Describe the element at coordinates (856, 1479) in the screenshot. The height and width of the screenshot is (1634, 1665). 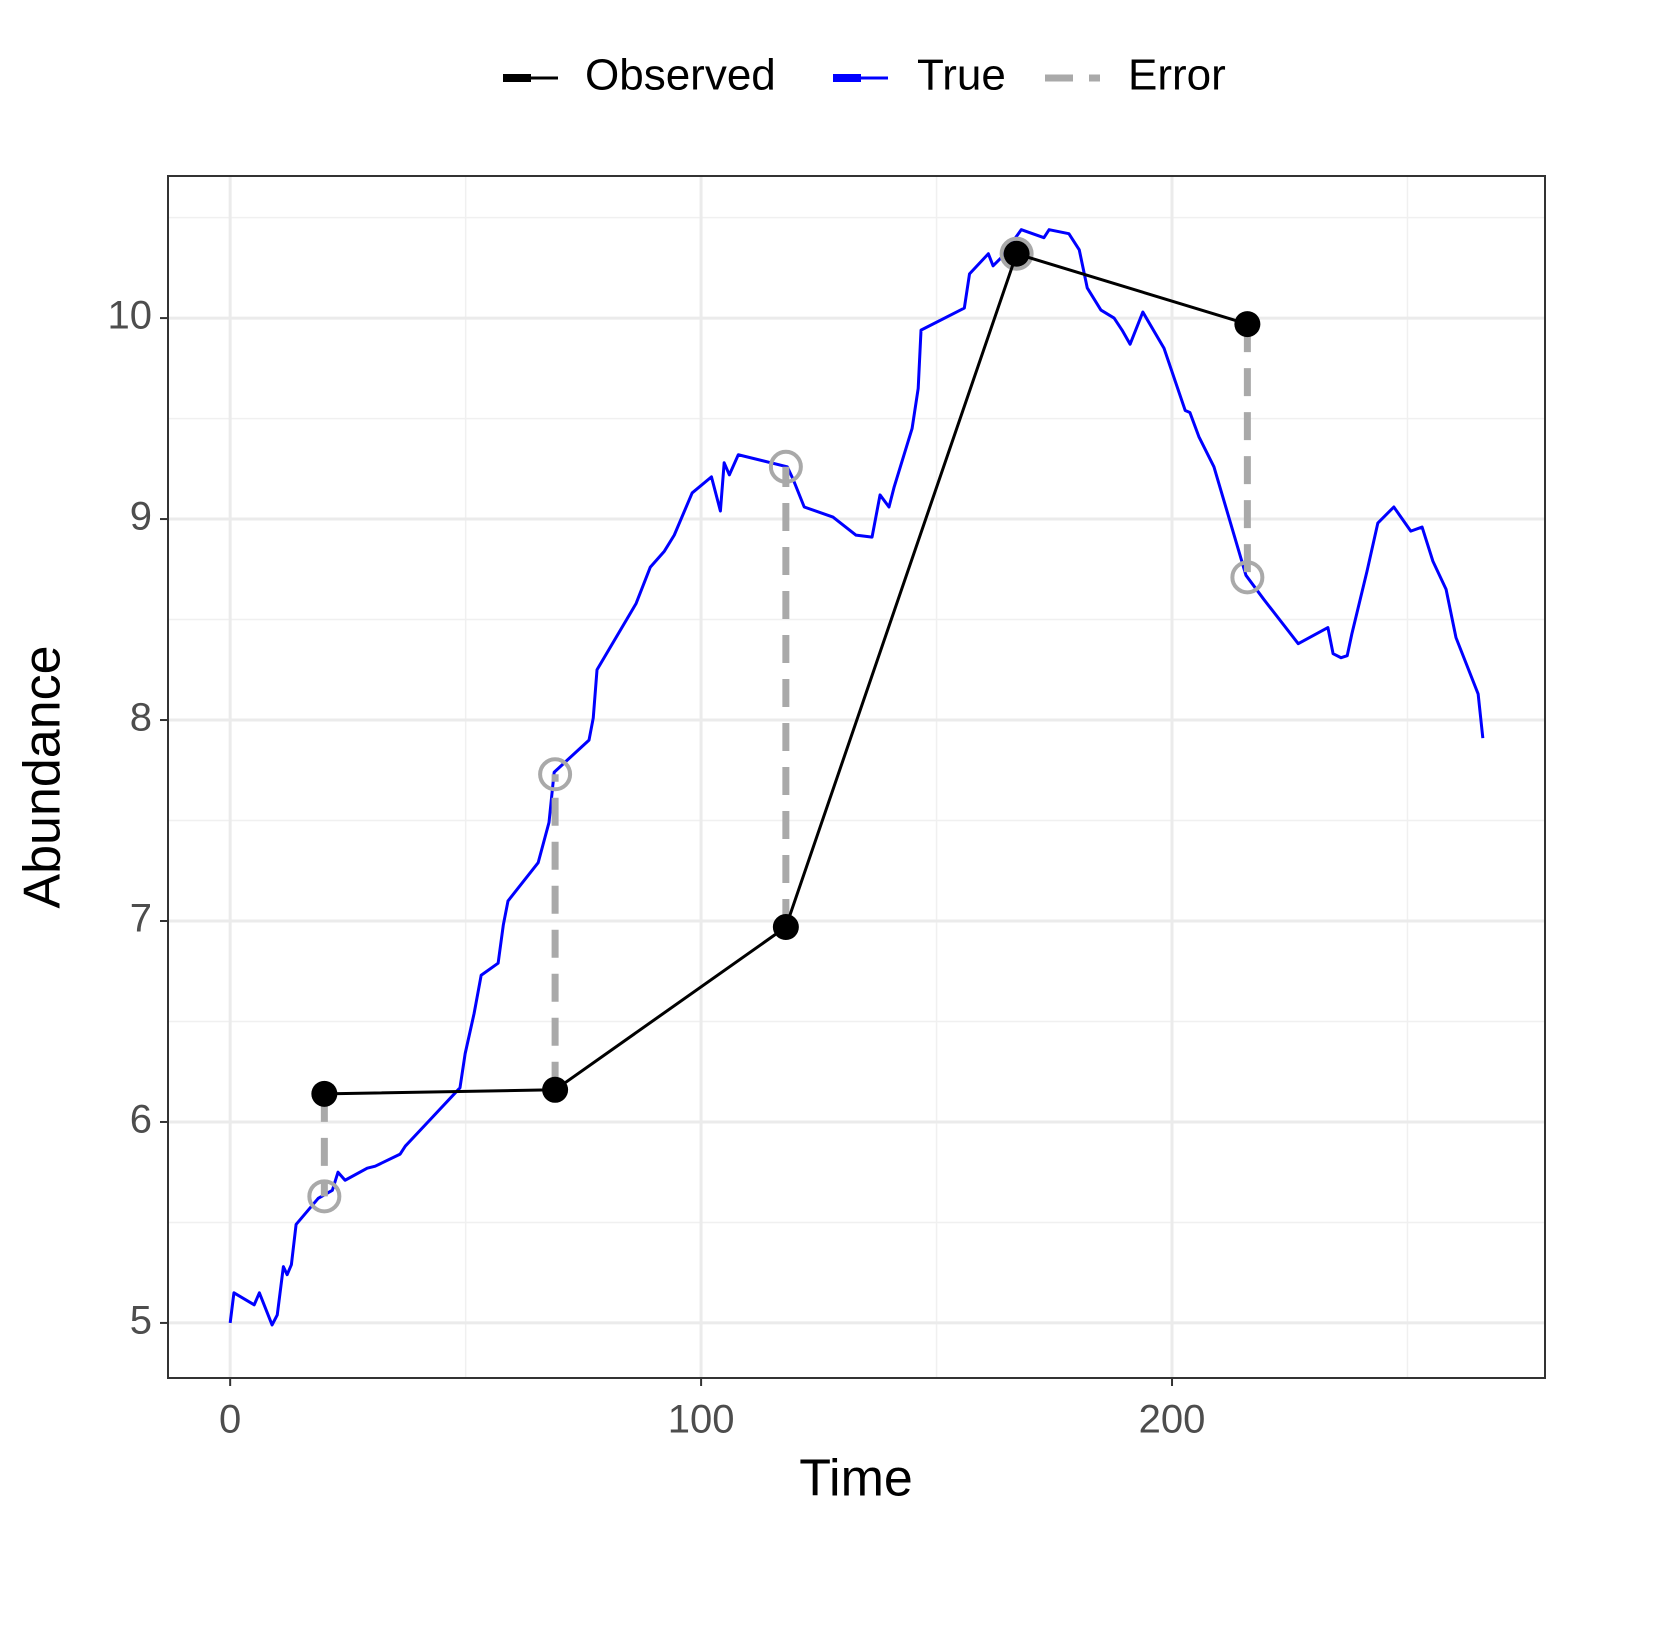
I see `x-axis-title: Time` at that location.